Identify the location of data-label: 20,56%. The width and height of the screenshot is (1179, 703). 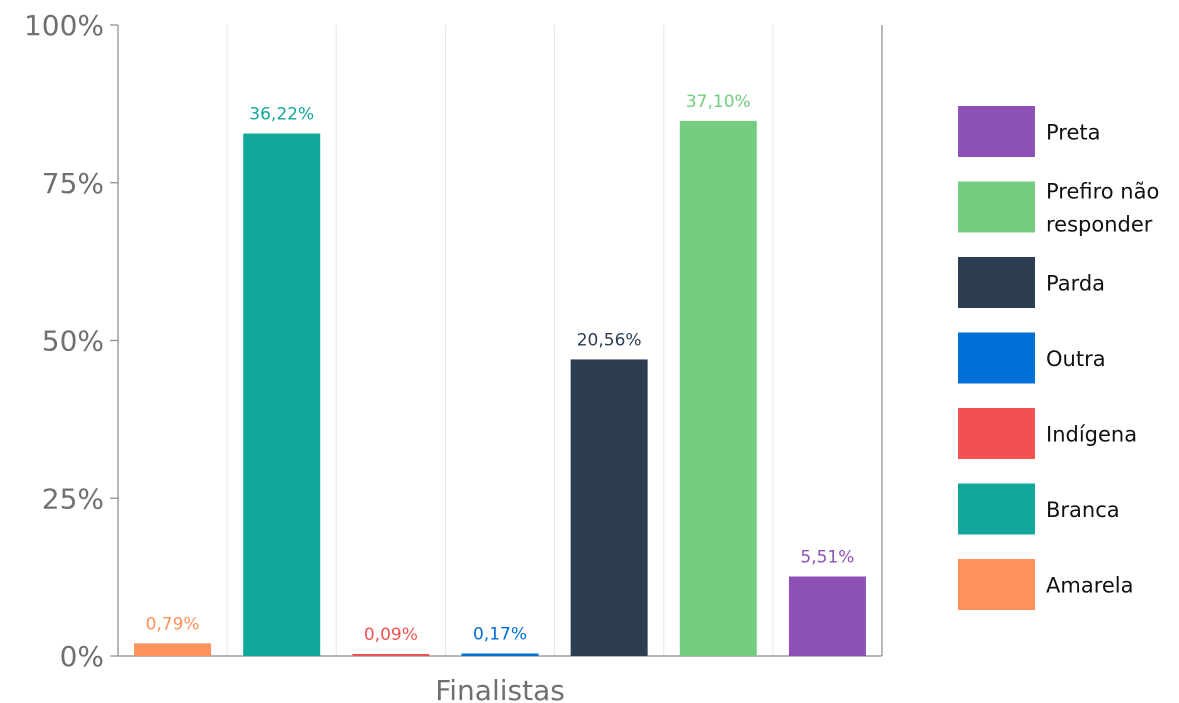
(609, 340).